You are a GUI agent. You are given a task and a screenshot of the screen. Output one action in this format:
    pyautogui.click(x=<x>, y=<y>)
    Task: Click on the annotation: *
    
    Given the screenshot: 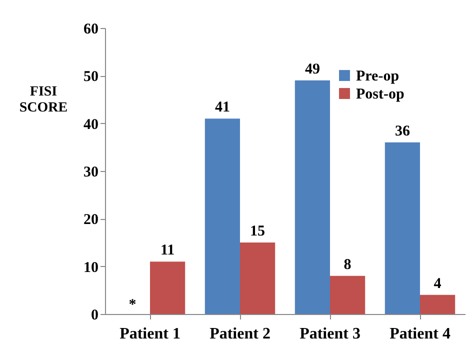 What is the action you would take?
    pyautogui.click(x=132, y=305)
    